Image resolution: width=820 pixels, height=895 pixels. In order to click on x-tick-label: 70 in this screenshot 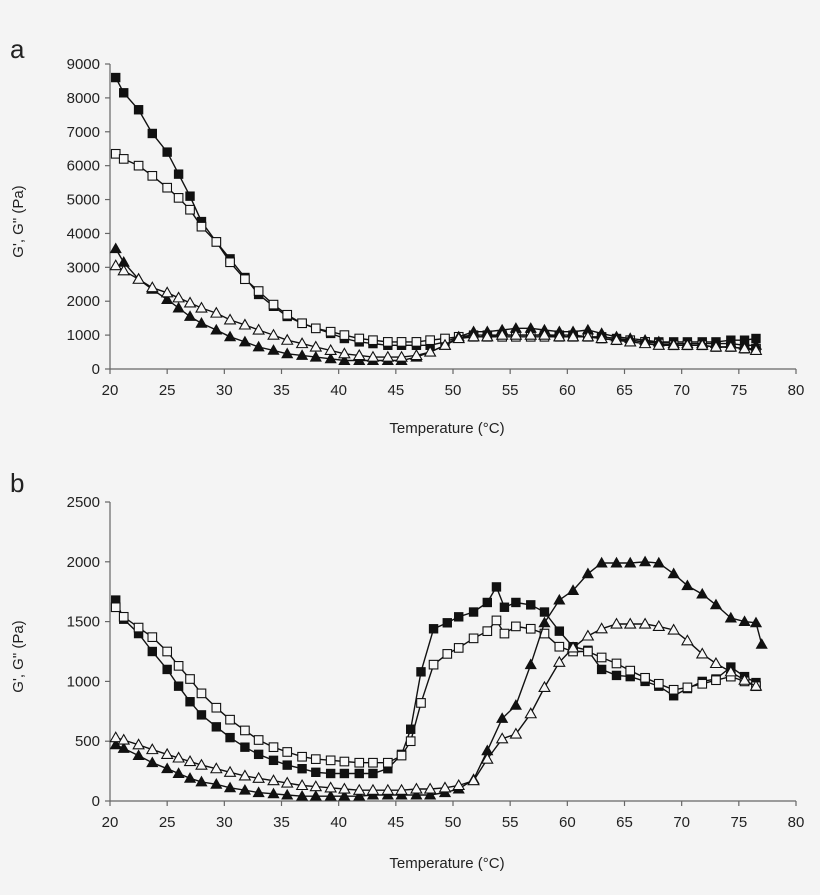, I will do `click(681, 390)`.